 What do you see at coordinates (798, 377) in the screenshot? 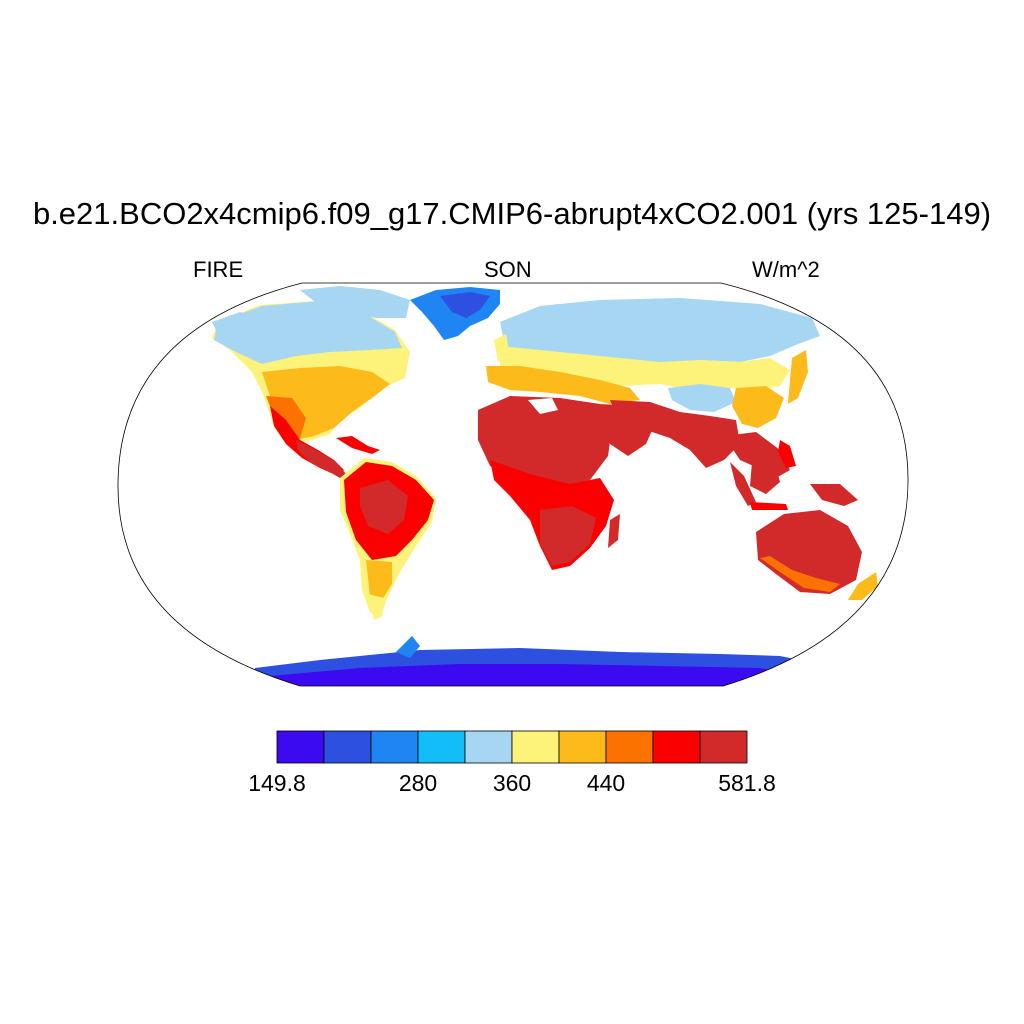
I see `japan` at bounding box center [798, 377].